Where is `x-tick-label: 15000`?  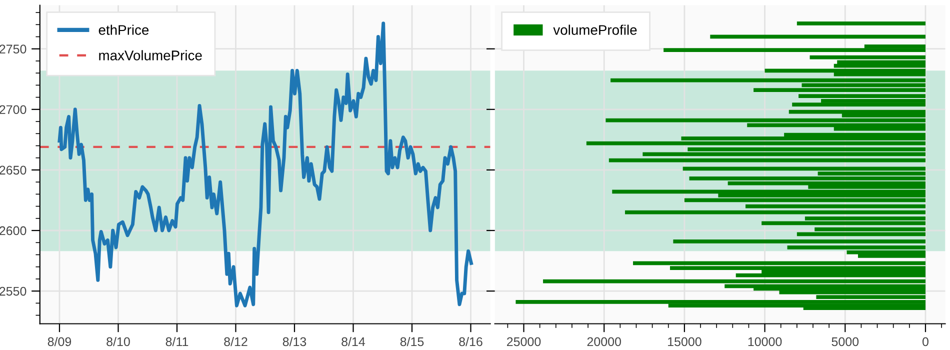 x-tick-label: 15000 is located at coordinates (685, 341).